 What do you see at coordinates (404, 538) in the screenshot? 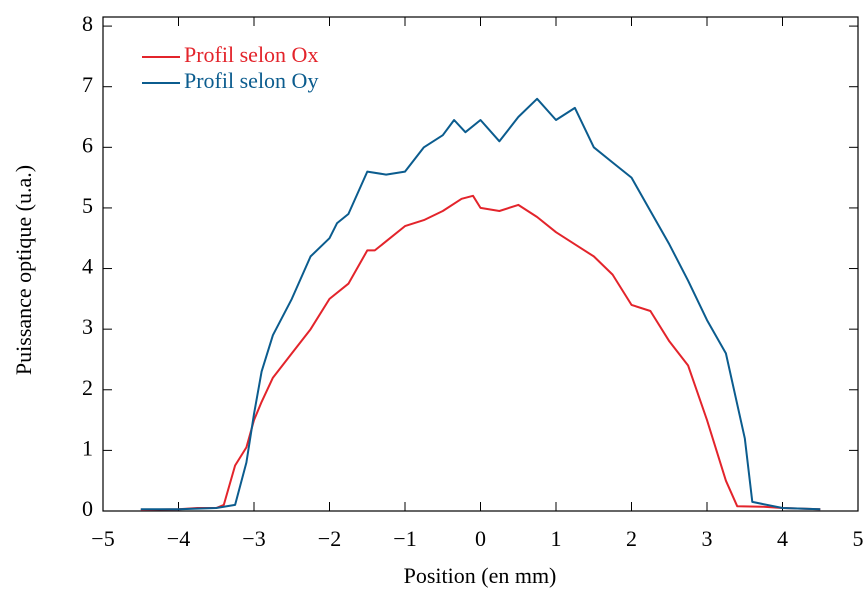
I see `x-tick-label: −1` at bounding box center [404, 538].